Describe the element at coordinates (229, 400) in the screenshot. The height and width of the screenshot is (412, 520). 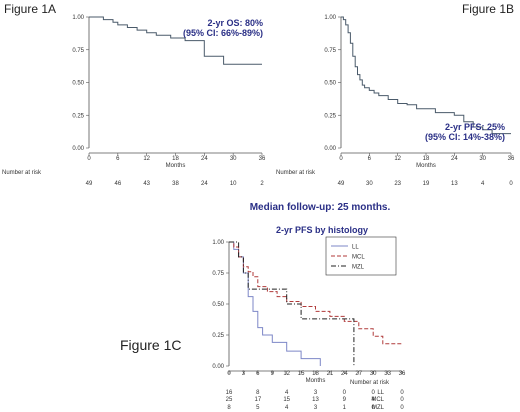
I see `risk-value: 25` at that location.